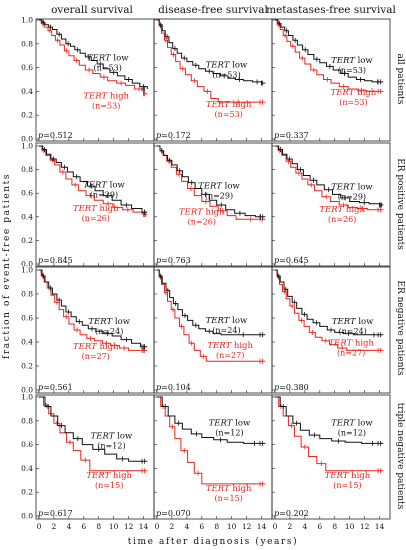 The image size is (406, 550). What do you see at coordinates (291, 260) in the screenshot?
I see `p-value-label: p=0.645` at bounding box center [291, 260].